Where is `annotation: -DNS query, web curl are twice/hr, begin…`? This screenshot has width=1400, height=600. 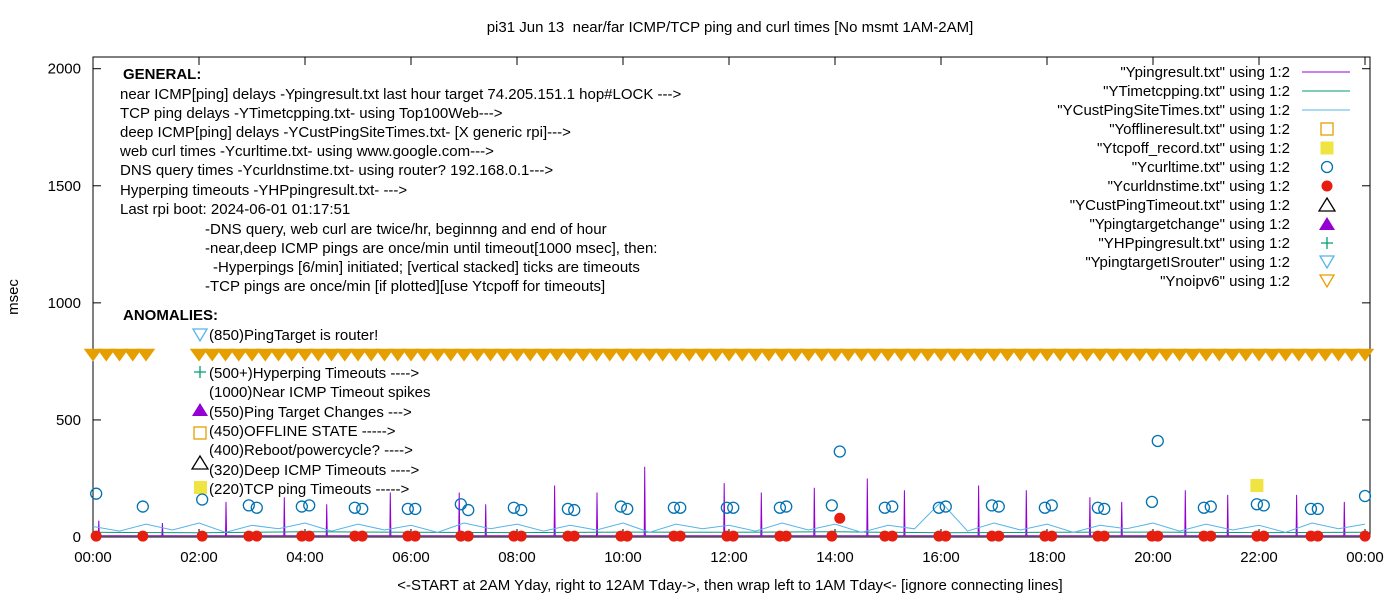
annotation: -DNS query, web curl are twice/hr, begin… is located at coordinates (406, 229).